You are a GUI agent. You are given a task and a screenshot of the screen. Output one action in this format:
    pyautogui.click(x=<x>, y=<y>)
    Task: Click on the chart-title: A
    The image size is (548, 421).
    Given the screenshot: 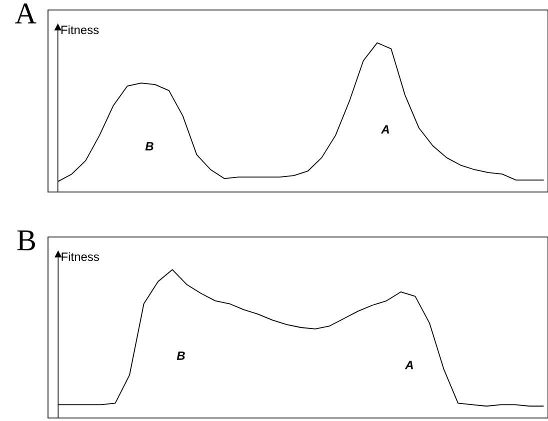 What is the action you would take?
    pyautogui.click(x=25, y=14)
    